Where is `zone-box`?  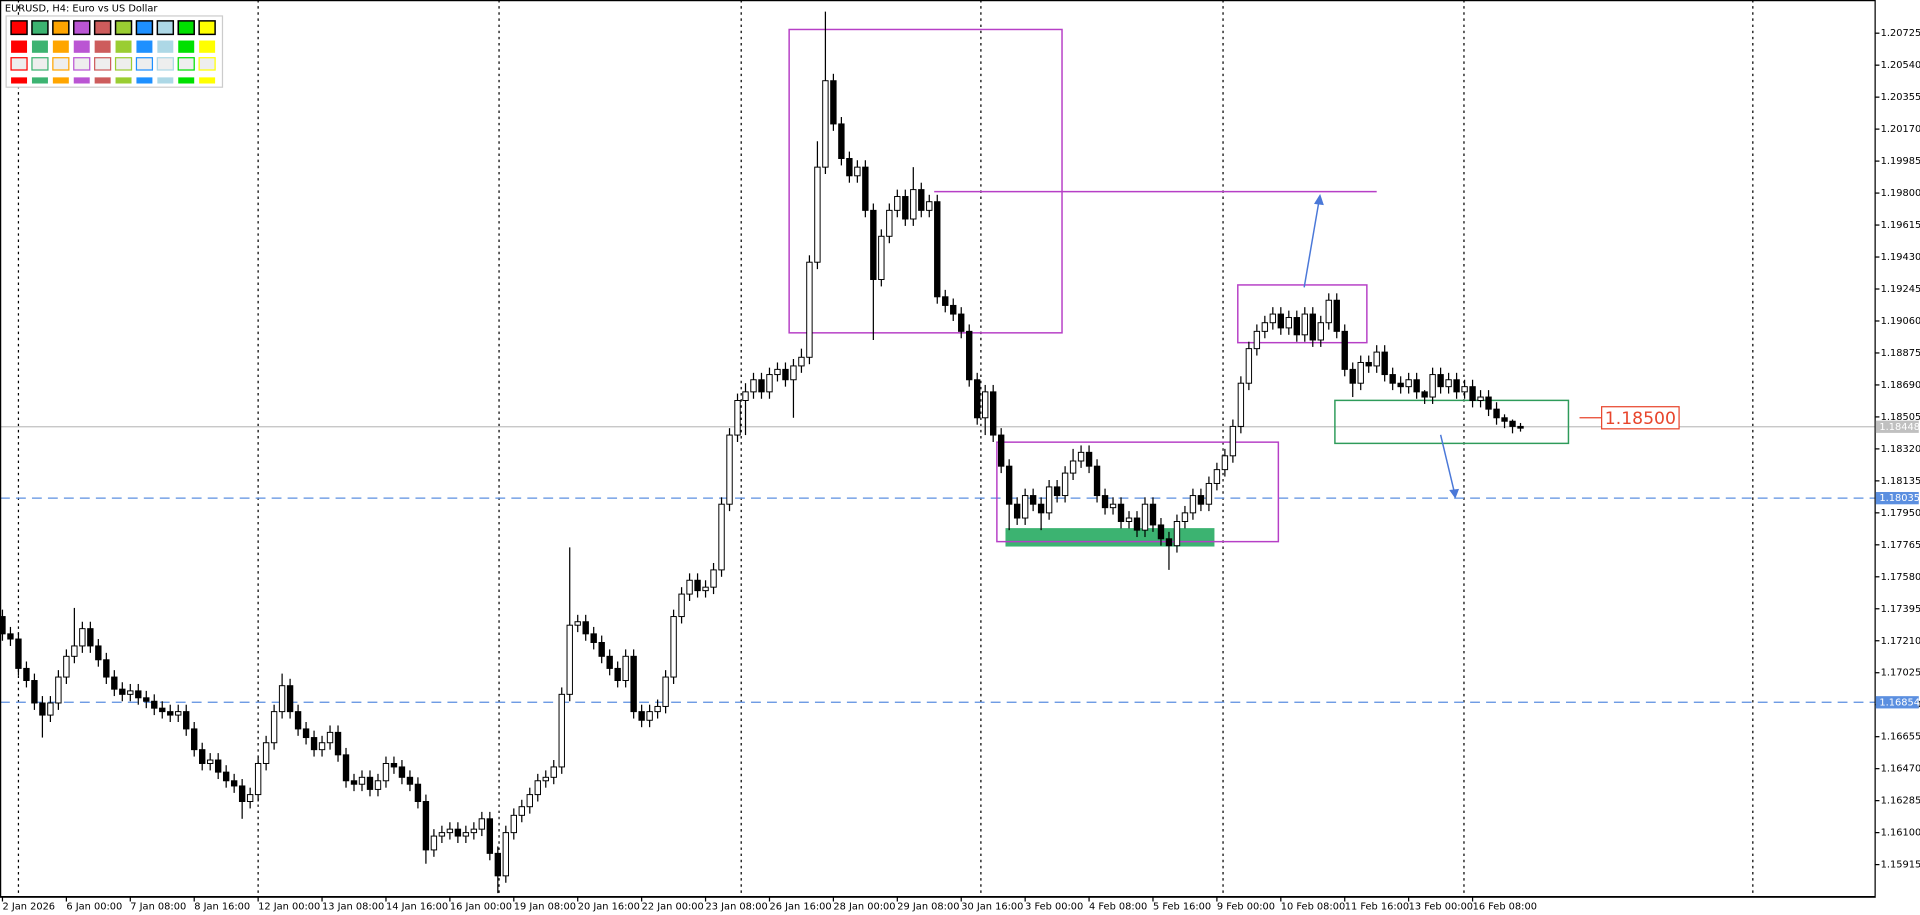 zone-box is located at coordinates (1302, 314).